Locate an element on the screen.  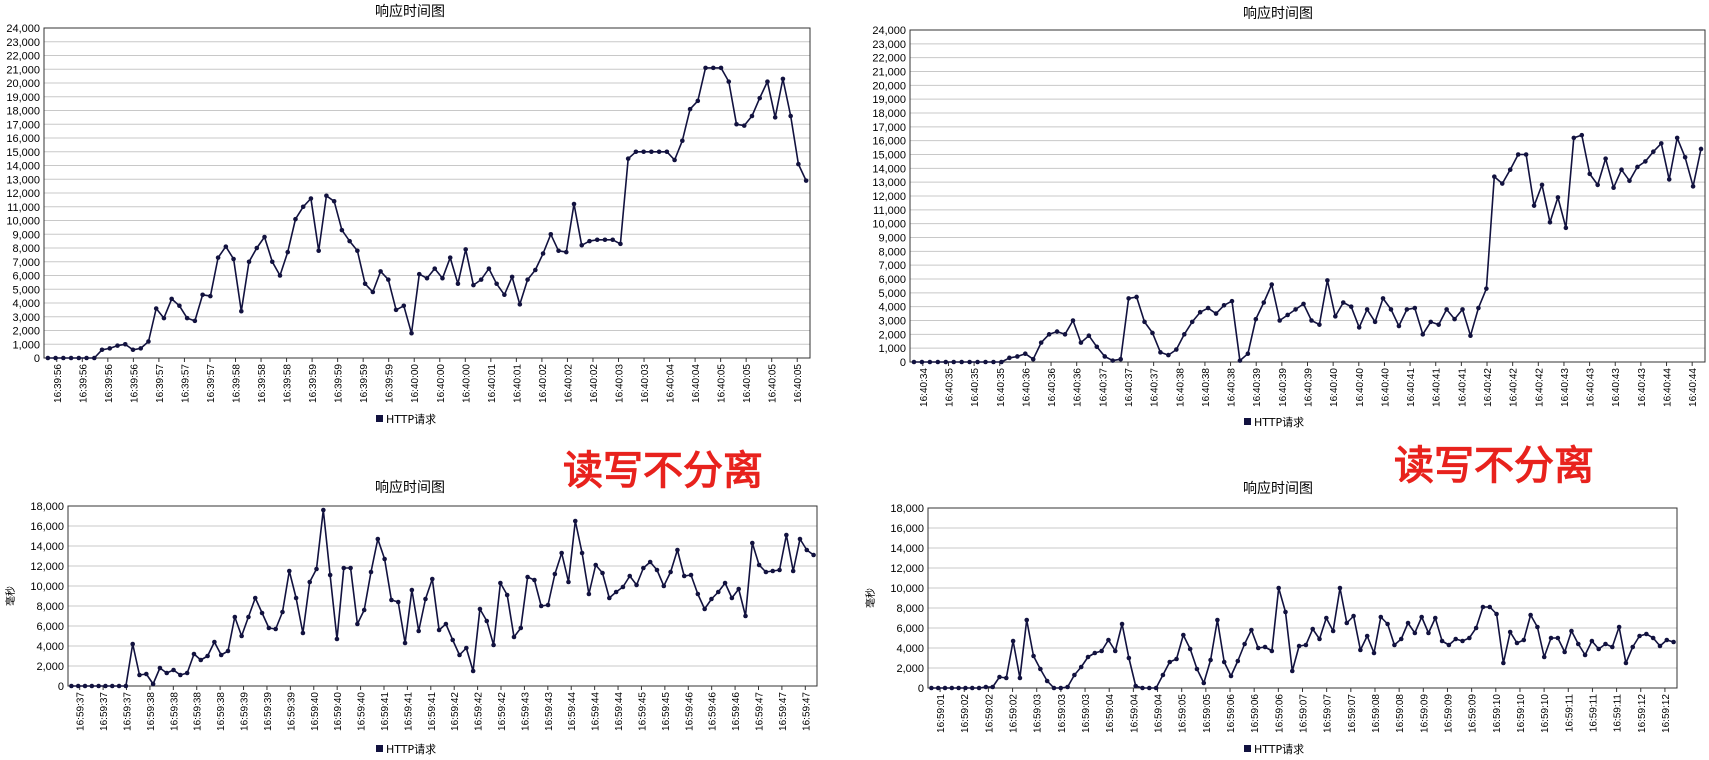
y-tick-label: 9,000 is located at coordinates (26, 235).